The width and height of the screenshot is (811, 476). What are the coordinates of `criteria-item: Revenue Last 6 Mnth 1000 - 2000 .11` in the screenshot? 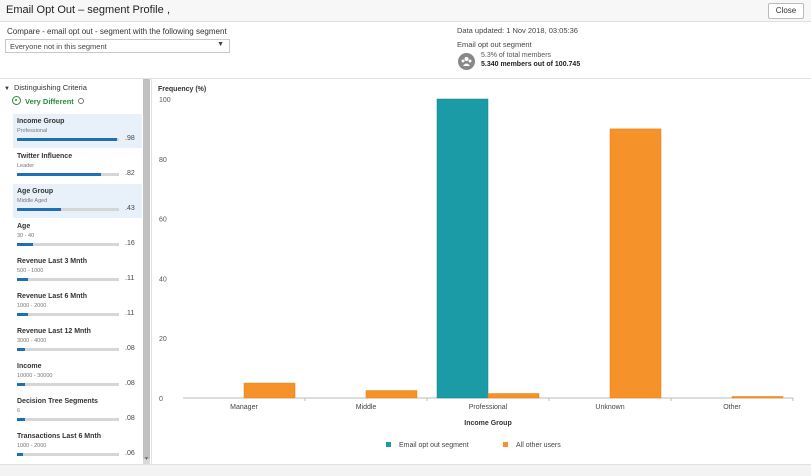 It's located at (77, 306).